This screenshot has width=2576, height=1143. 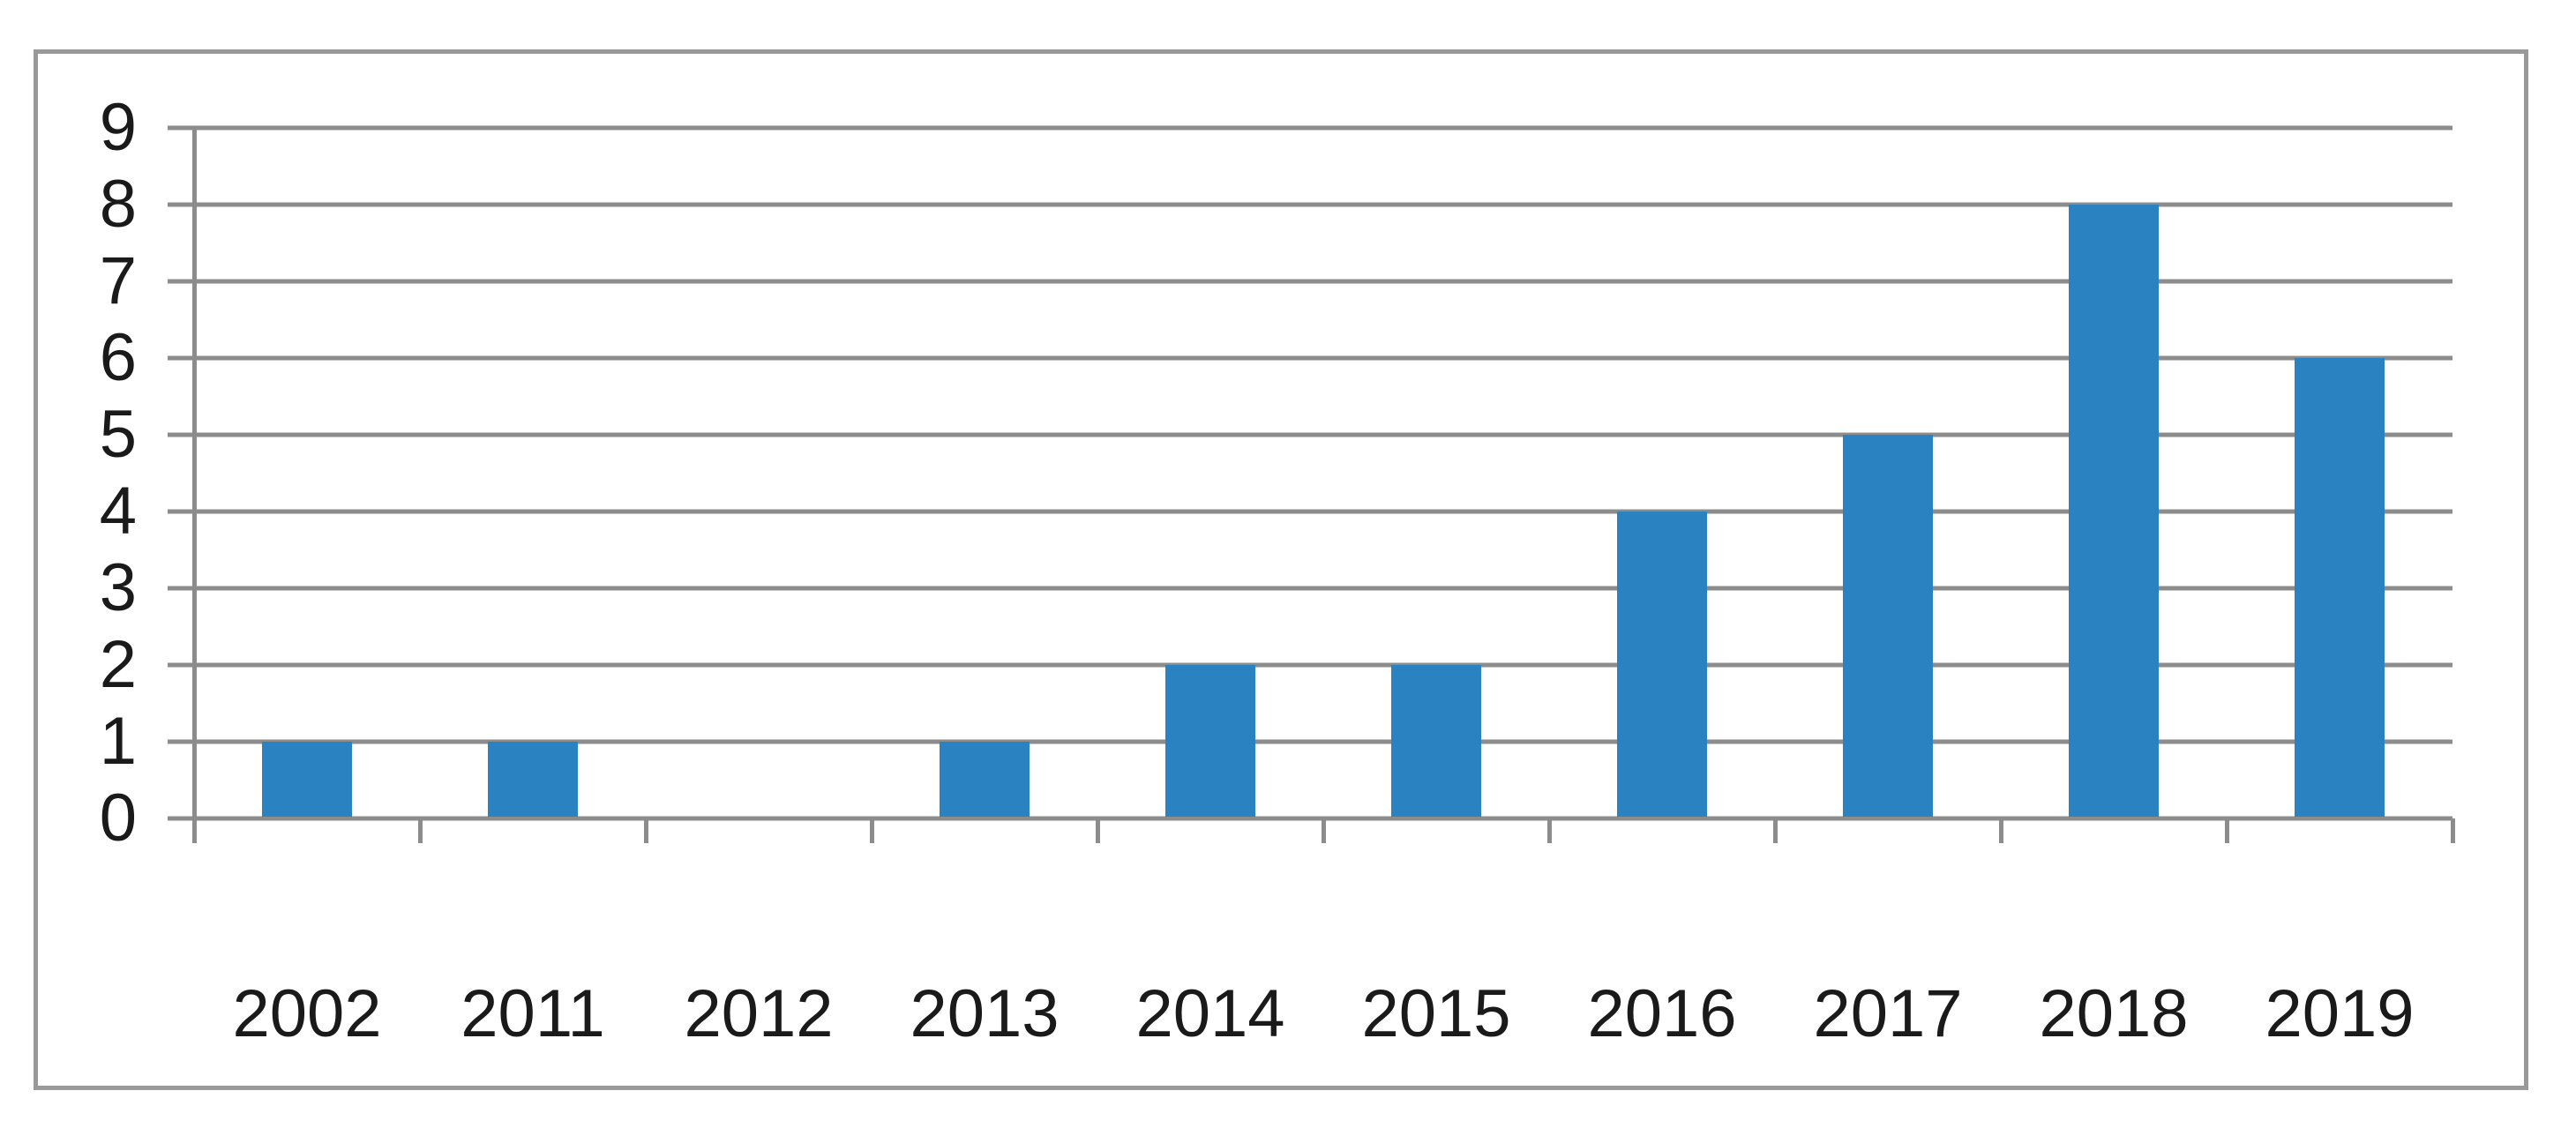 I want to click on bar-2015, so click(x=1436, y=741).